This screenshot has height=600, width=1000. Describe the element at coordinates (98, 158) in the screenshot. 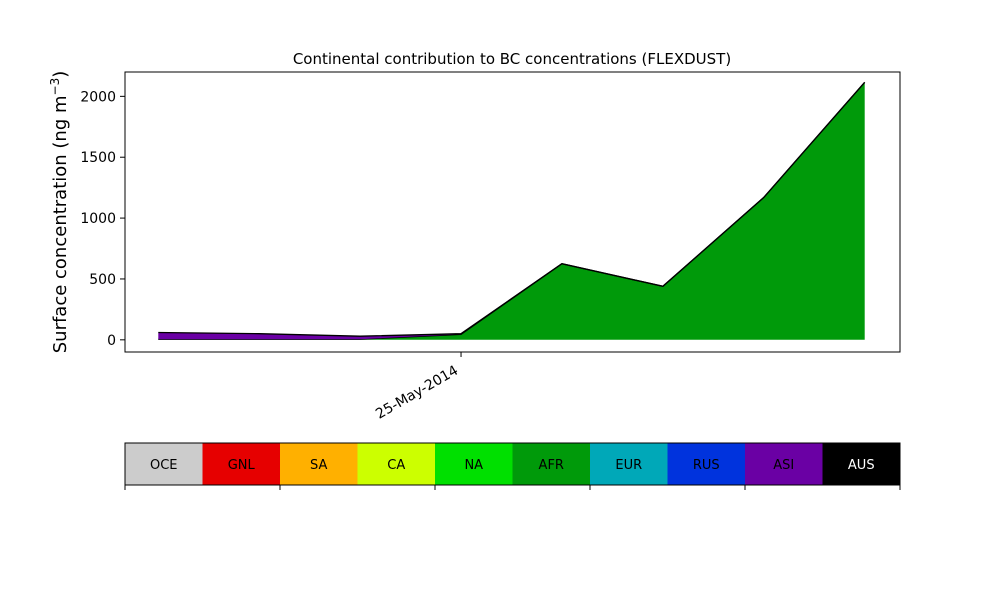

I see `y-tick-label: 1500` at that location.